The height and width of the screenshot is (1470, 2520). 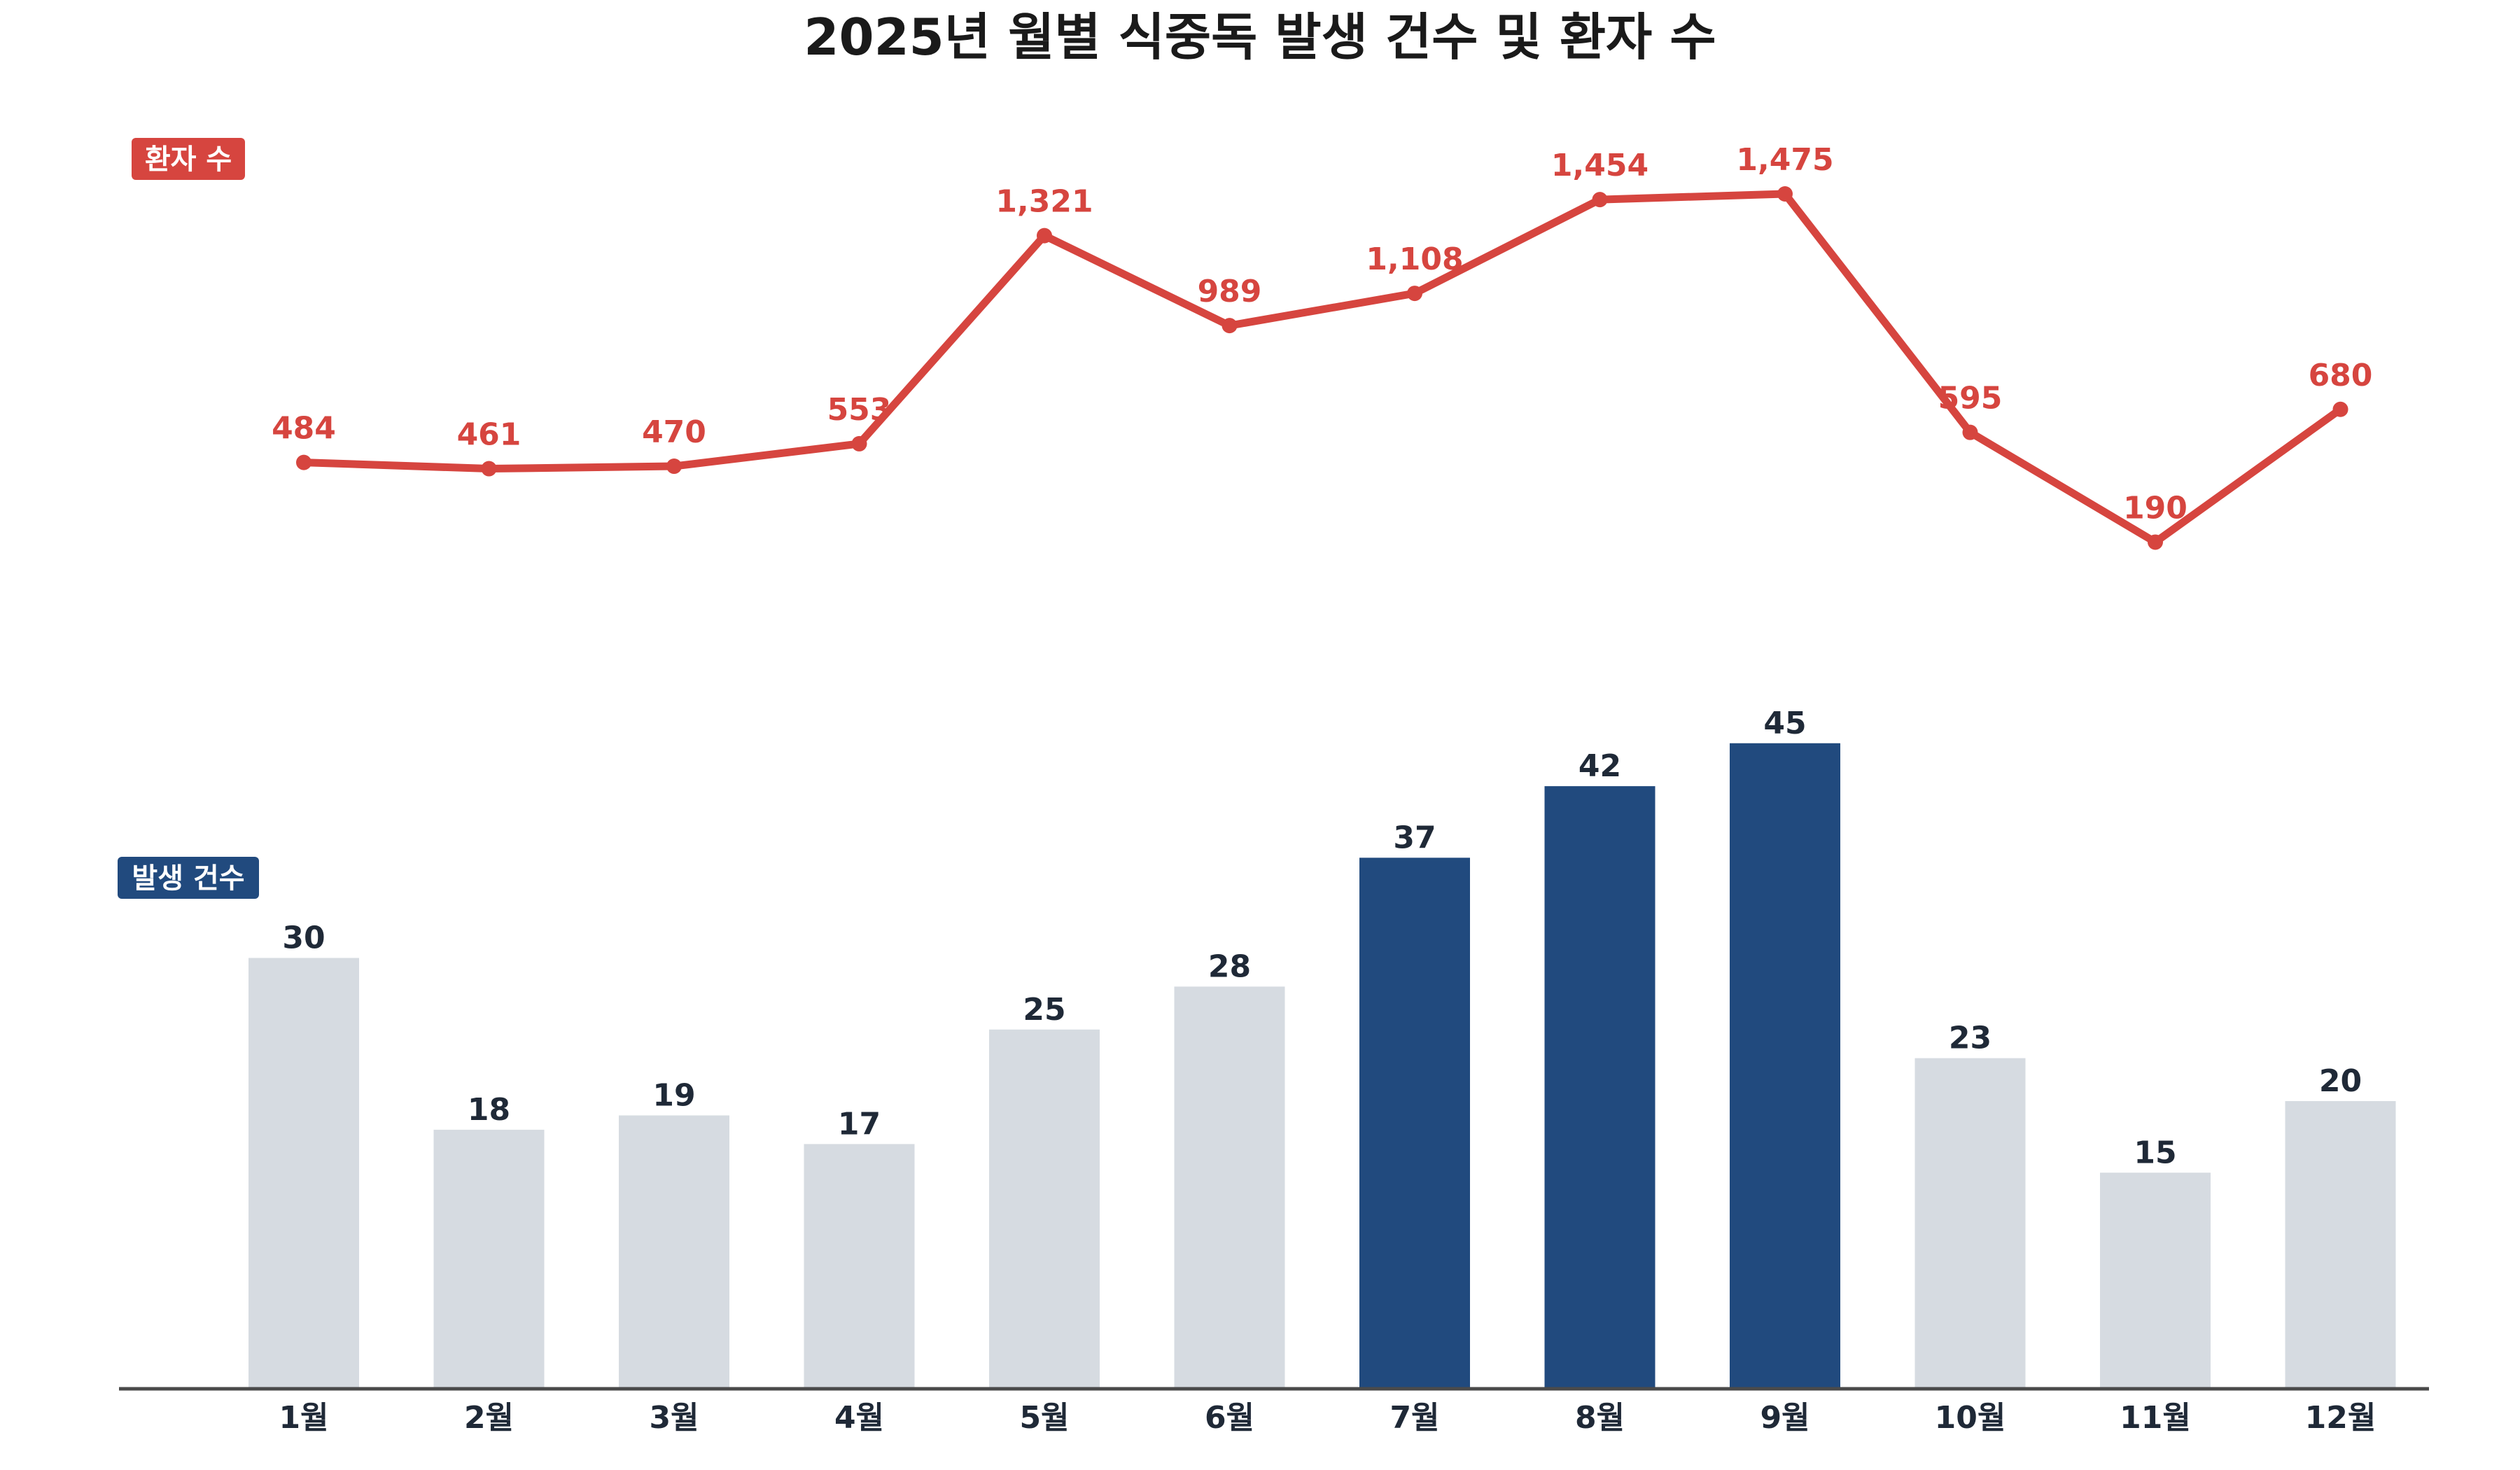 I want to click on chart-title: 2025년 월별 식중독 발생 건수 및 환자 수, so click(x=1260, y=37).